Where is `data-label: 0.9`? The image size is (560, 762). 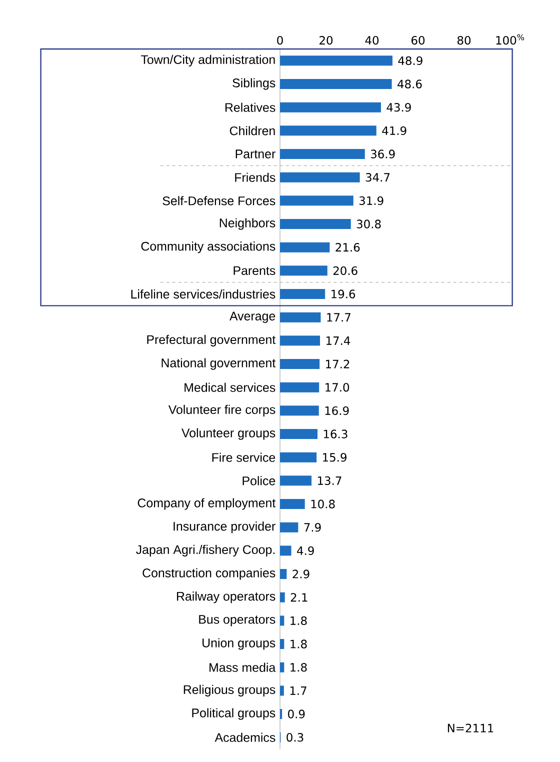 data-label: 0.9 is located at coordinates (296, 714).